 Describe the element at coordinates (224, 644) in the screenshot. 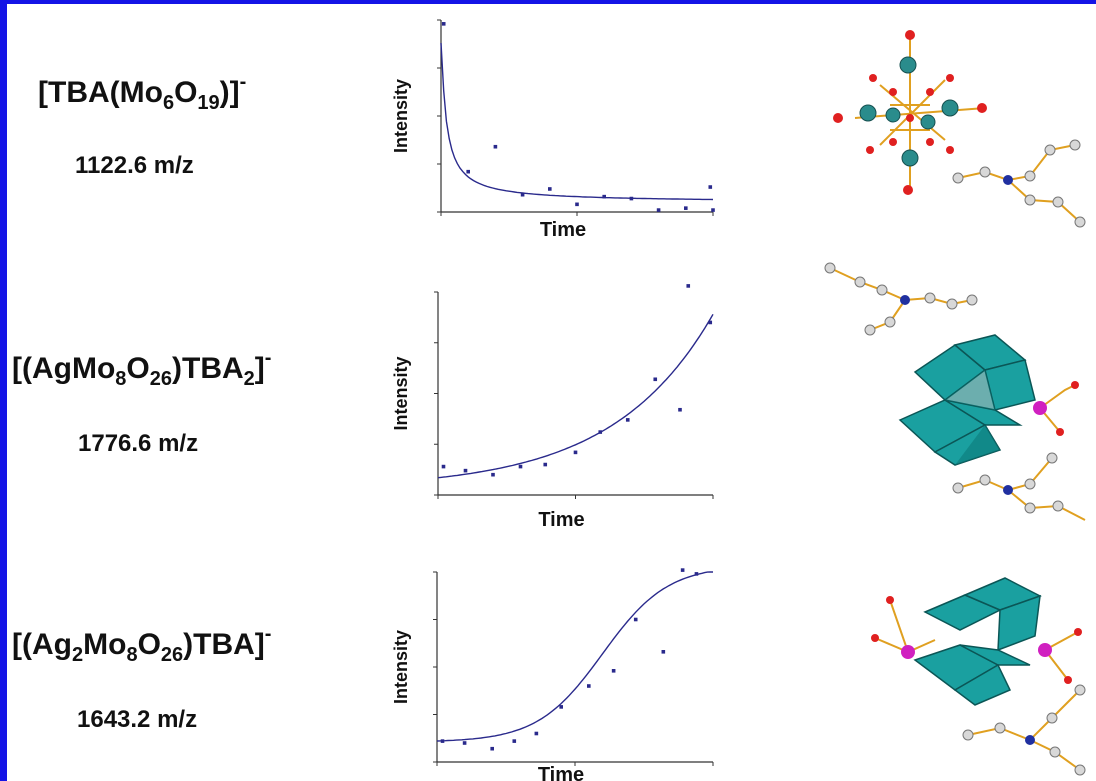

I see `formula-part: )TBA]` at that location.